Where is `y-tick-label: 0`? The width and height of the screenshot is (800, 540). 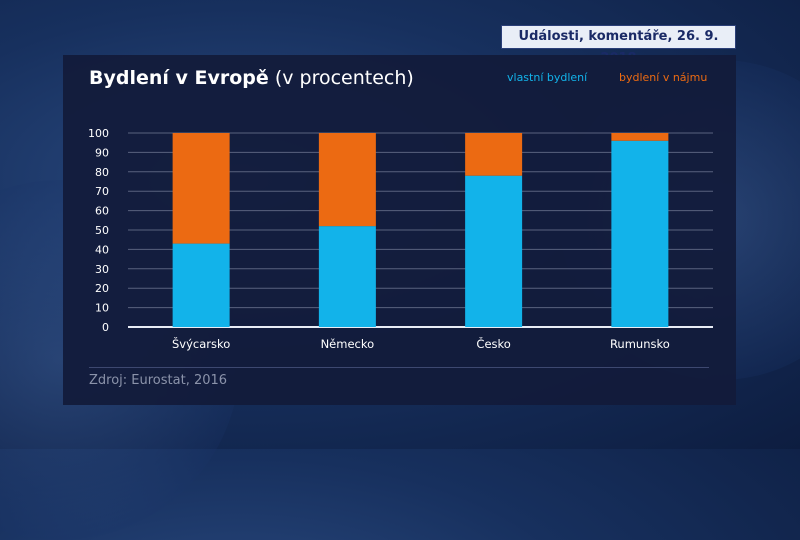 y-tick-label: 0 is located at coordinates (105, 327).